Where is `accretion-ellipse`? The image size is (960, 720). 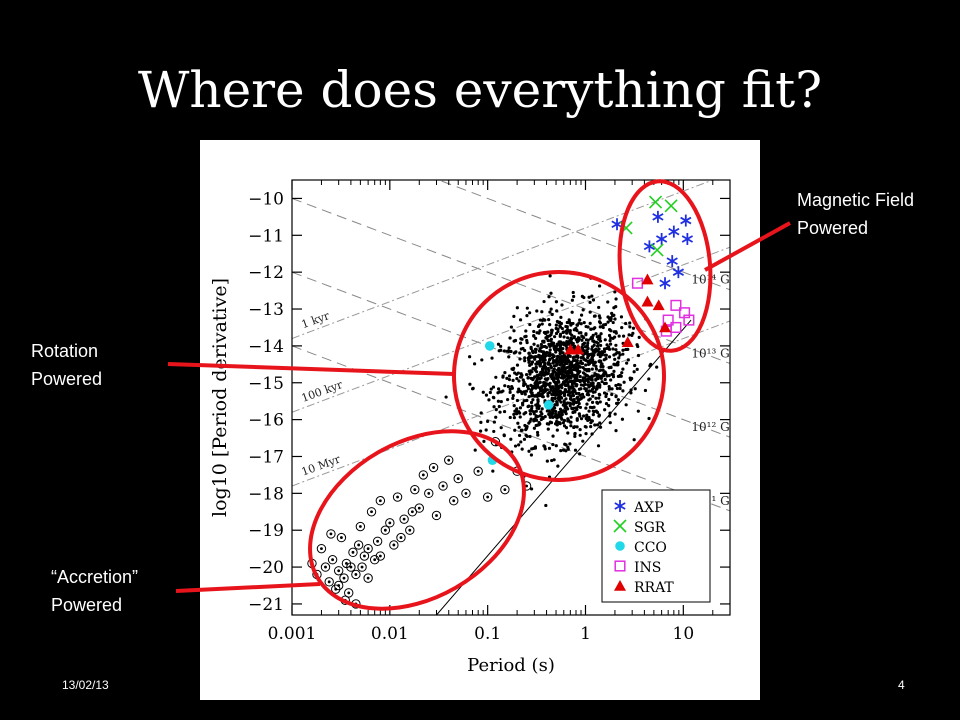
accretion-ellipse is located at coordinates (417, 520).